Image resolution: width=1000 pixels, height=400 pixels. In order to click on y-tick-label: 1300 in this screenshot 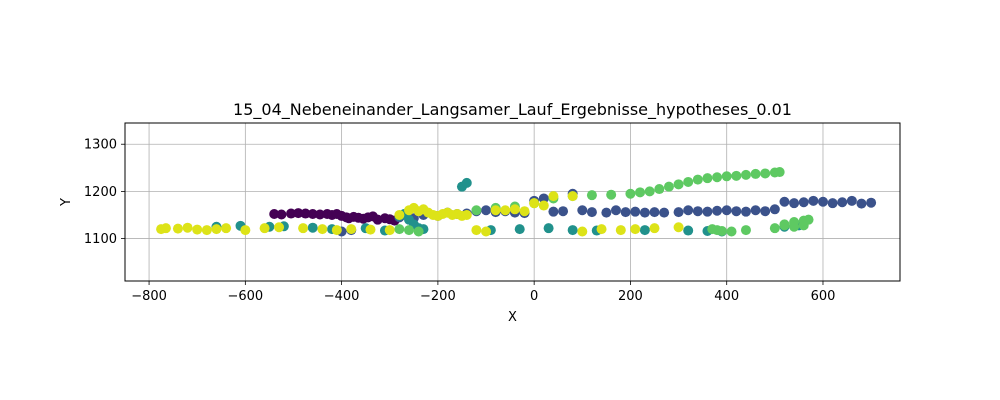, I will do `click(100, 145)`.